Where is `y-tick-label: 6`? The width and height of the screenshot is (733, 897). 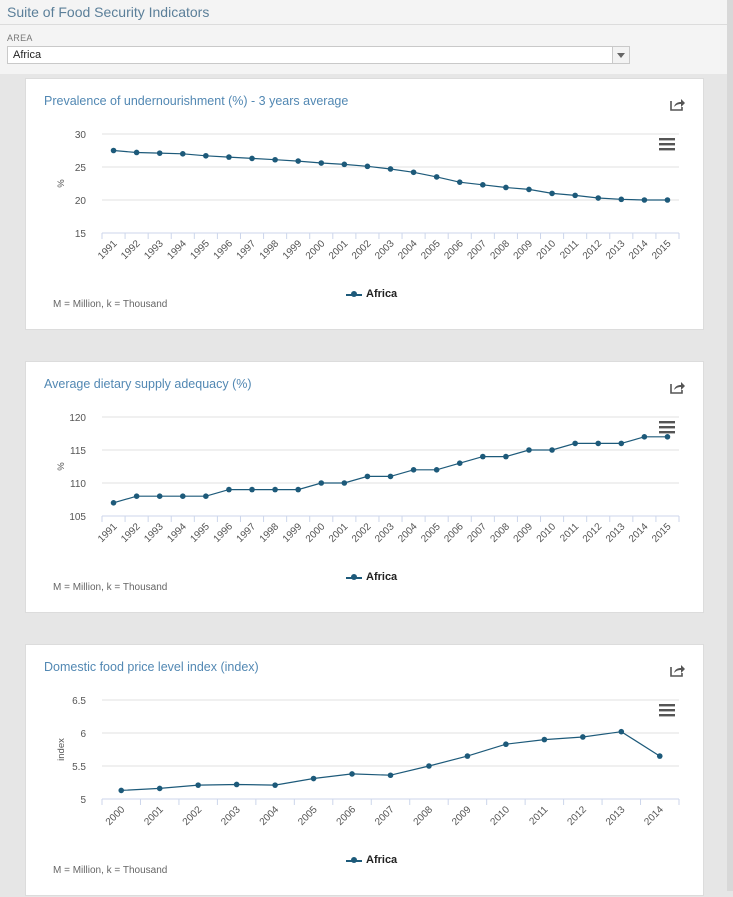
y-tick-label: 6 is located at coordinates (83, 734).